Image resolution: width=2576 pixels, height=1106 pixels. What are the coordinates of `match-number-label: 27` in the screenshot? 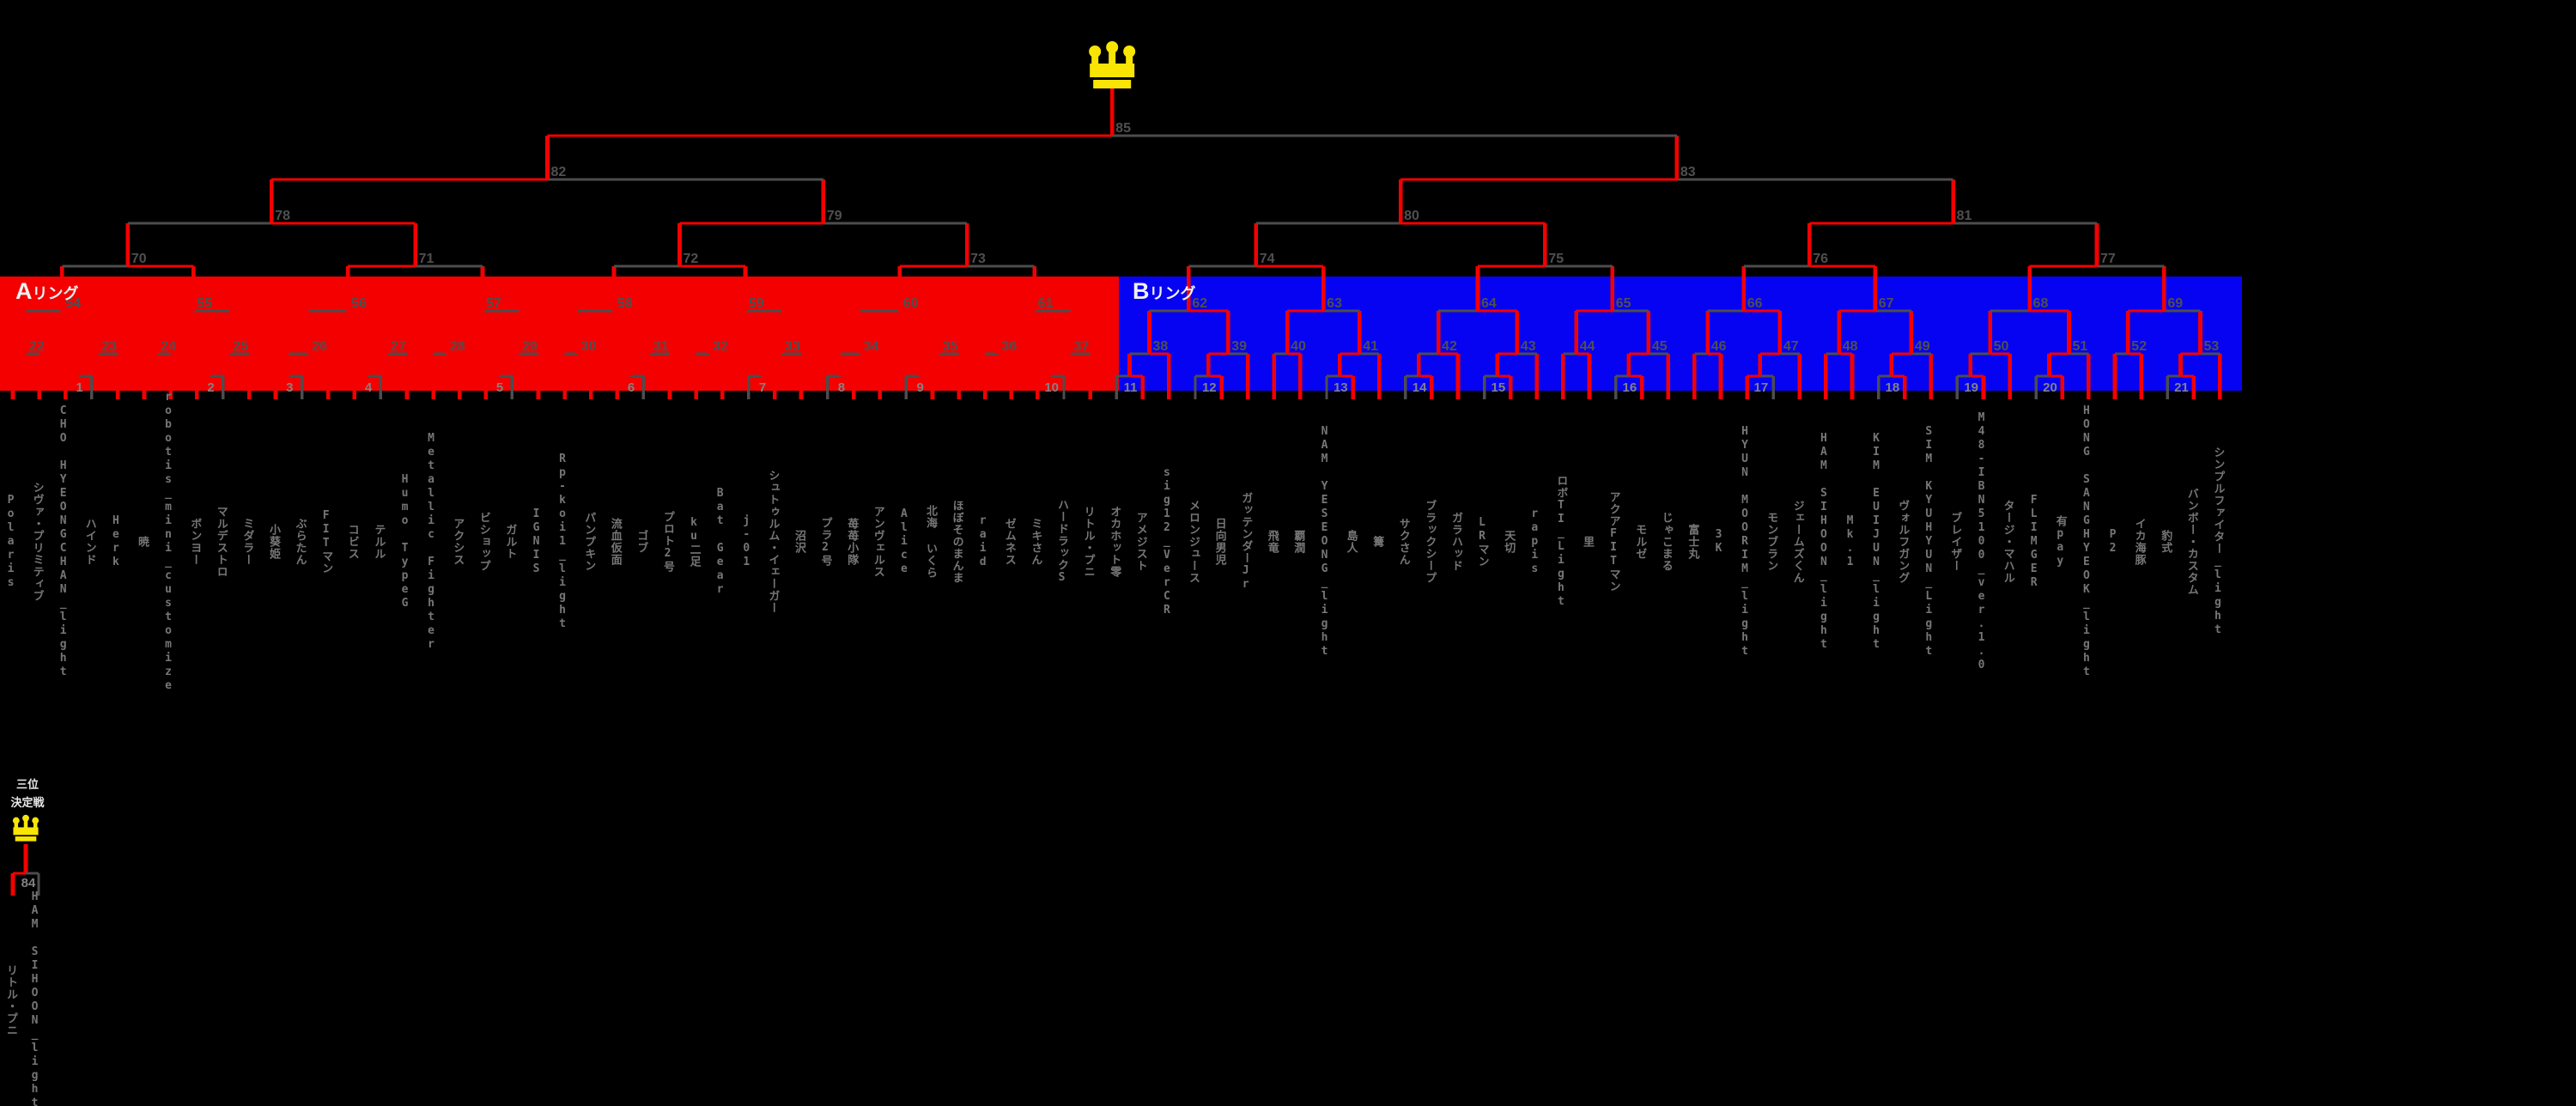 It's located at (399, 347).